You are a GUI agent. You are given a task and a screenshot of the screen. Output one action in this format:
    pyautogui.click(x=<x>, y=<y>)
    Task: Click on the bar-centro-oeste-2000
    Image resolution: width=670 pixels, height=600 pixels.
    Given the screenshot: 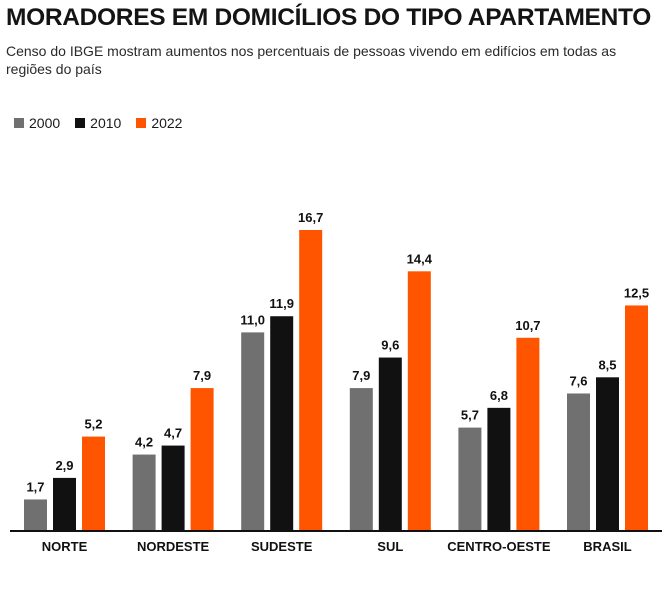 What is the action you would take?
    pyautogui.click(x=470, y=478)
    